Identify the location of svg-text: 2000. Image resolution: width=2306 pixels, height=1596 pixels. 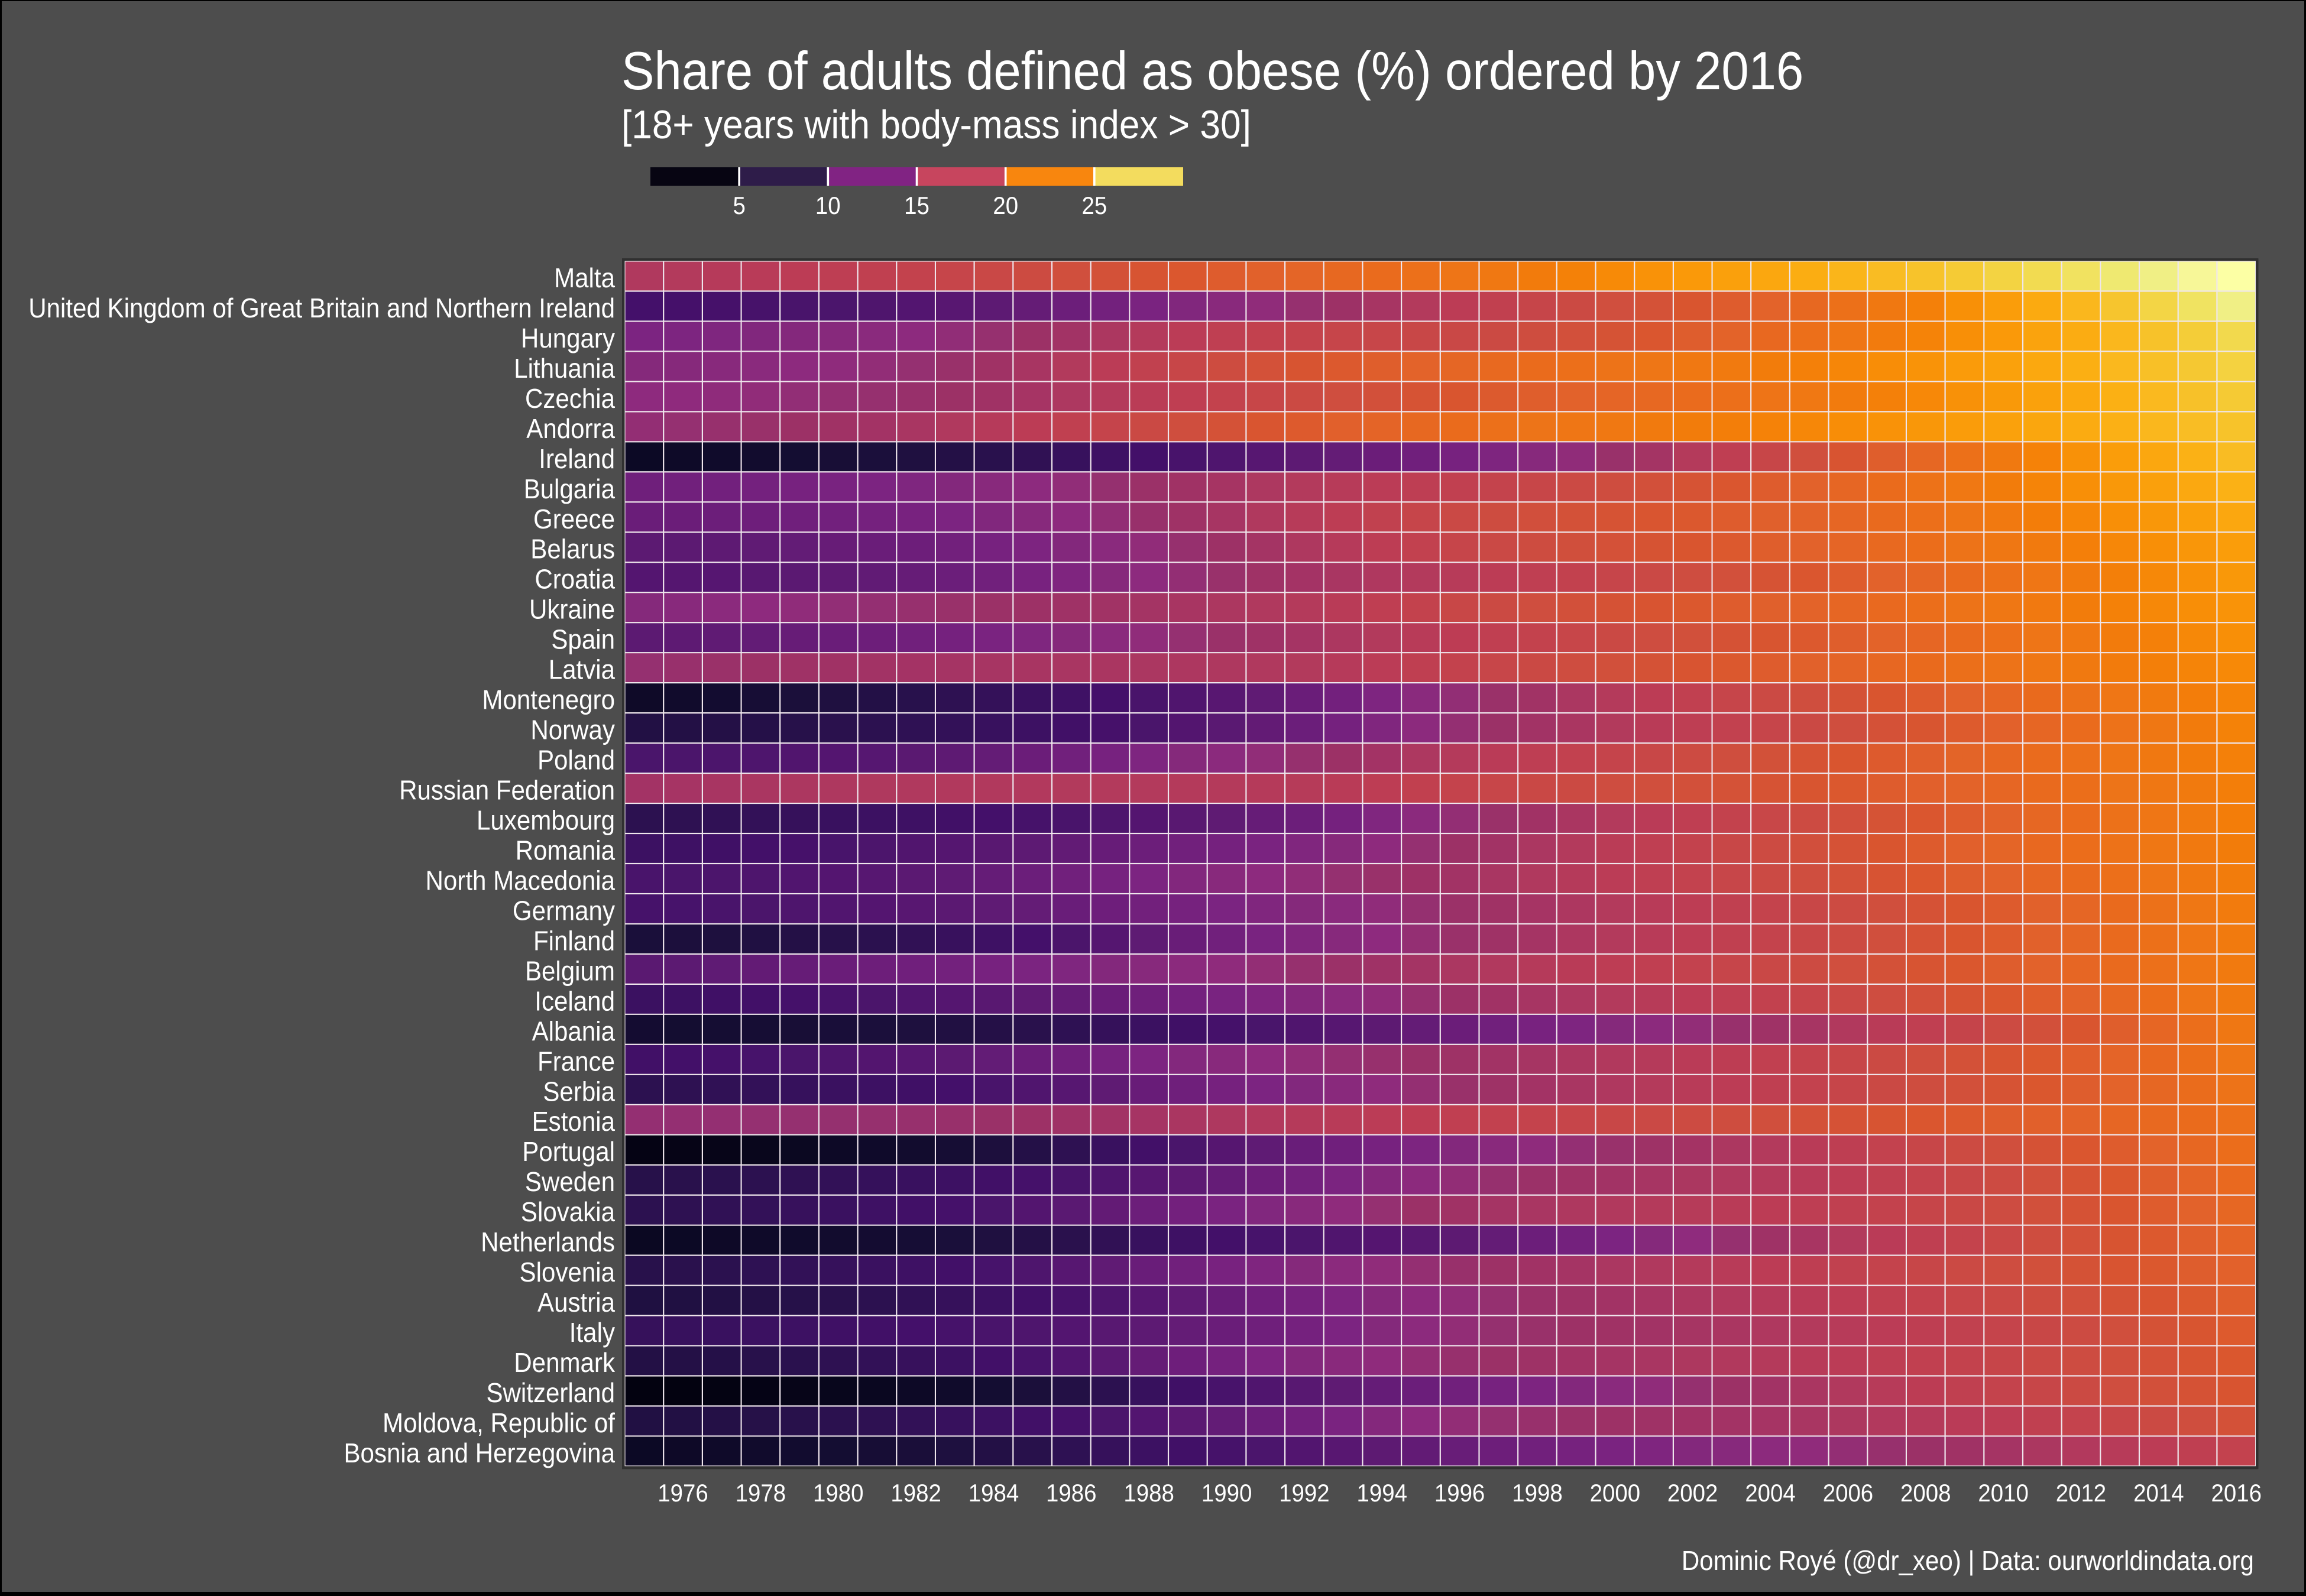
(1615, 1493).